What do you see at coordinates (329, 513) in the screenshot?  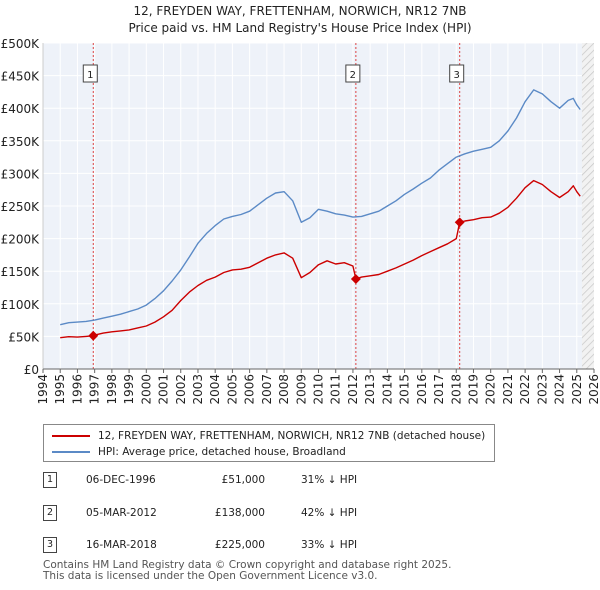 I see `sale-hpi-diff: 42% ↓ HPI` at bounding box center [329, 513].